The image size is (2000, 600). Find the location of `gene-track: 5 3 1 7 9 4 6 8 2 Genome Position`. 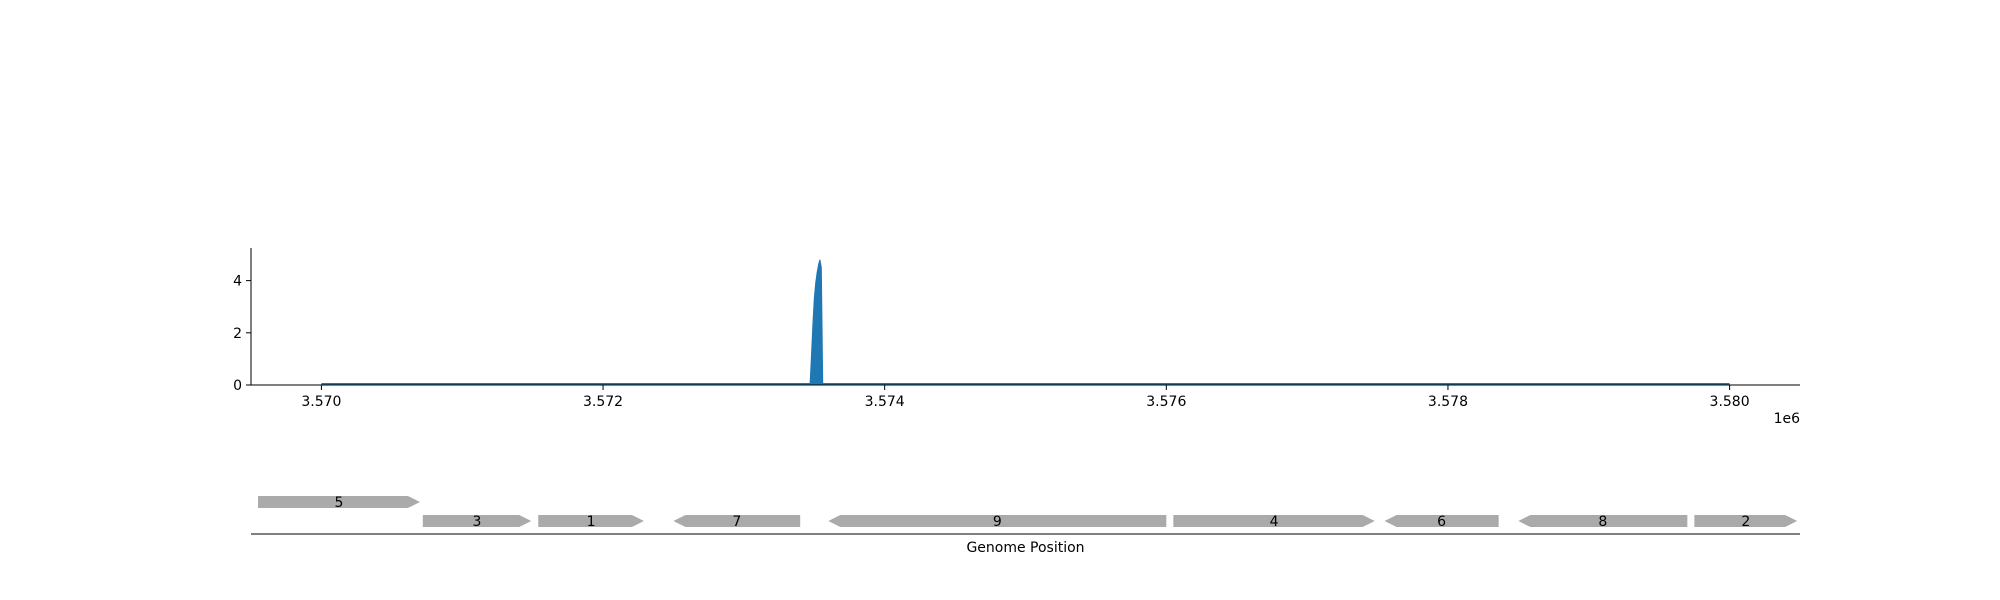

gene-track: 5 3 1 7 9 4 6 8 2 Genome Position is located at coordinates (1025, 525).